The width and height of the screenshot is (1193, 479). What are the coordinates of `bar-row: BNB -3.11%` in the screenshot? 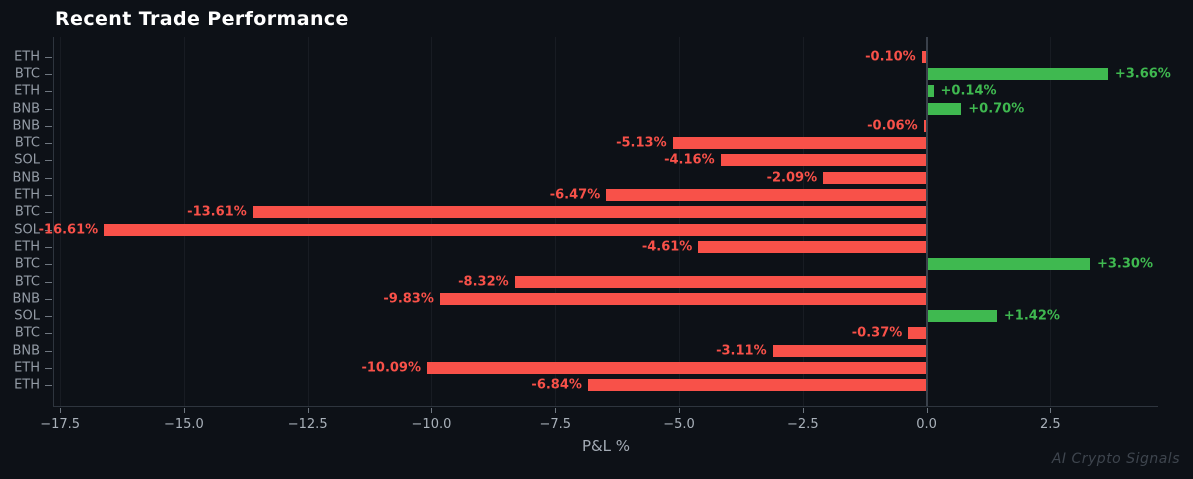 It's located at (585, 350).